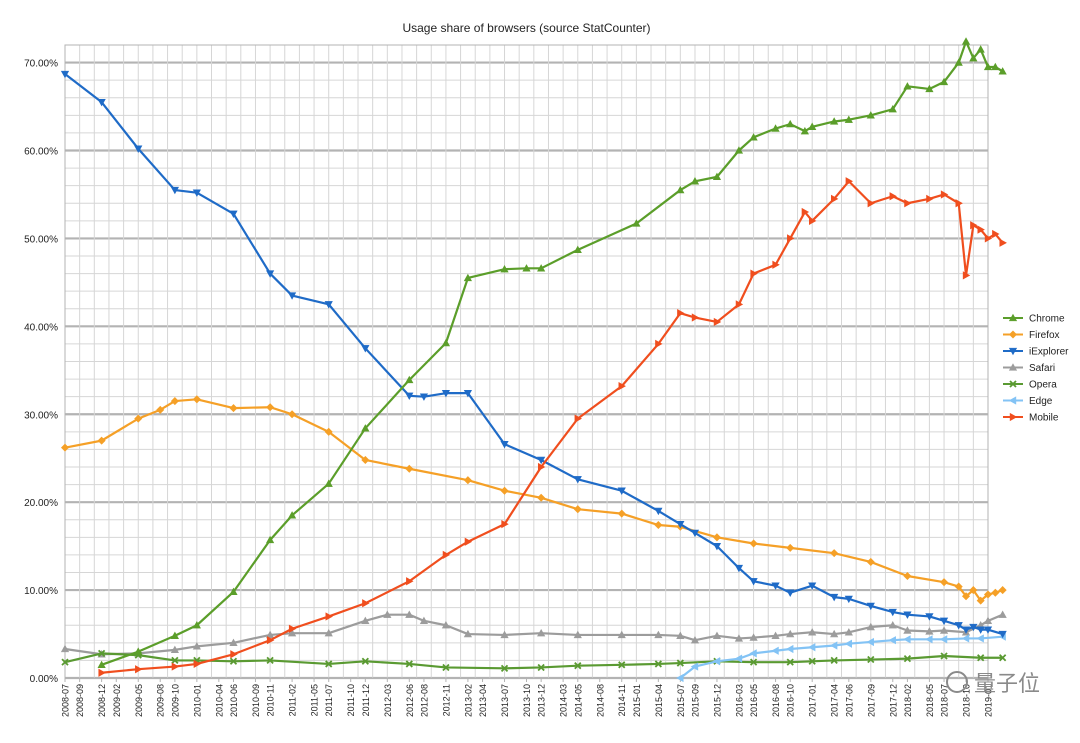  I want to click on x-tick-label: 2011-10, so click(351, 700).